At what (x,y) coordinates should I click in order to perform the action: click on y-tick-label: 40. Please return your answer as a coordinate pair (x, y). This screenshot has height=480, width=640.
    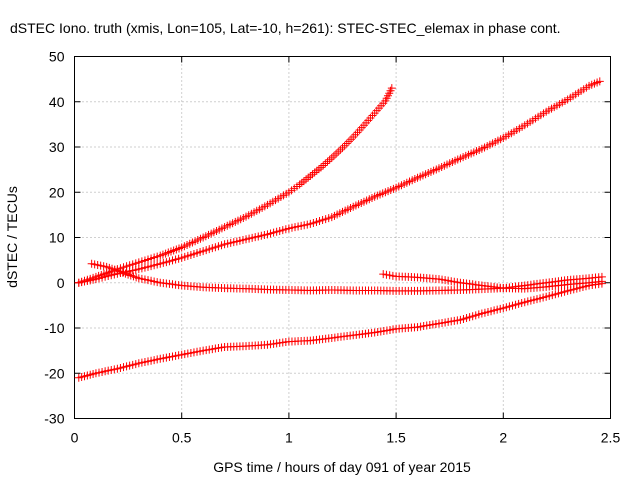
    Looking at the image, I should click on (57, 102).